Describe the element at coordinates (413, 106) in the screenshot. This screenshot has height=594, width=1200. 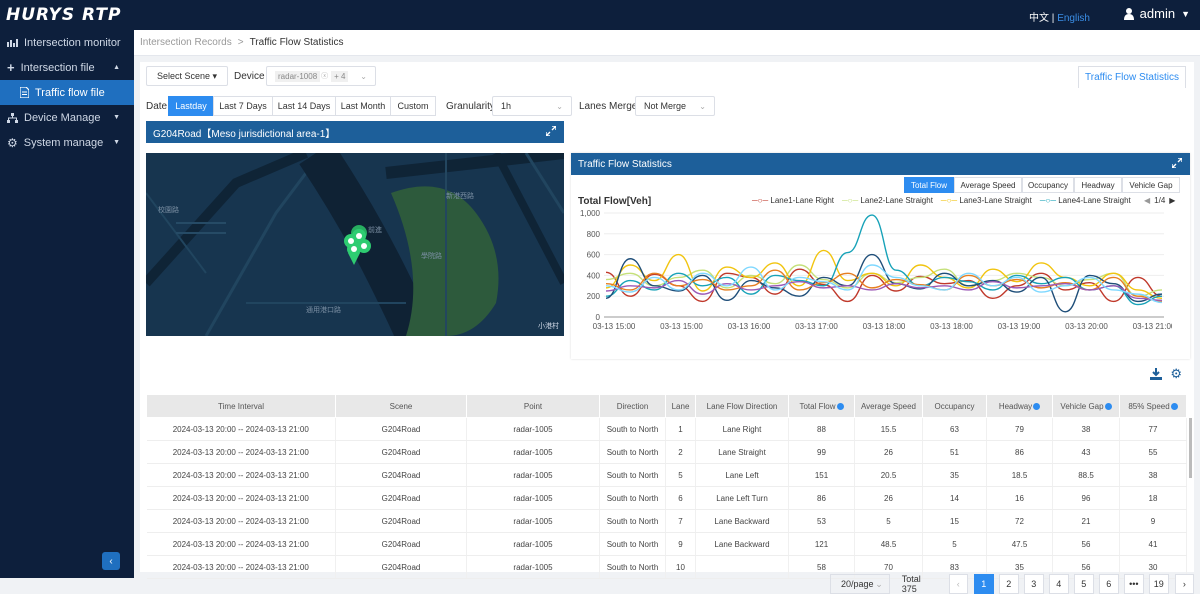
I see `date-custom-button: Custom` at that location.